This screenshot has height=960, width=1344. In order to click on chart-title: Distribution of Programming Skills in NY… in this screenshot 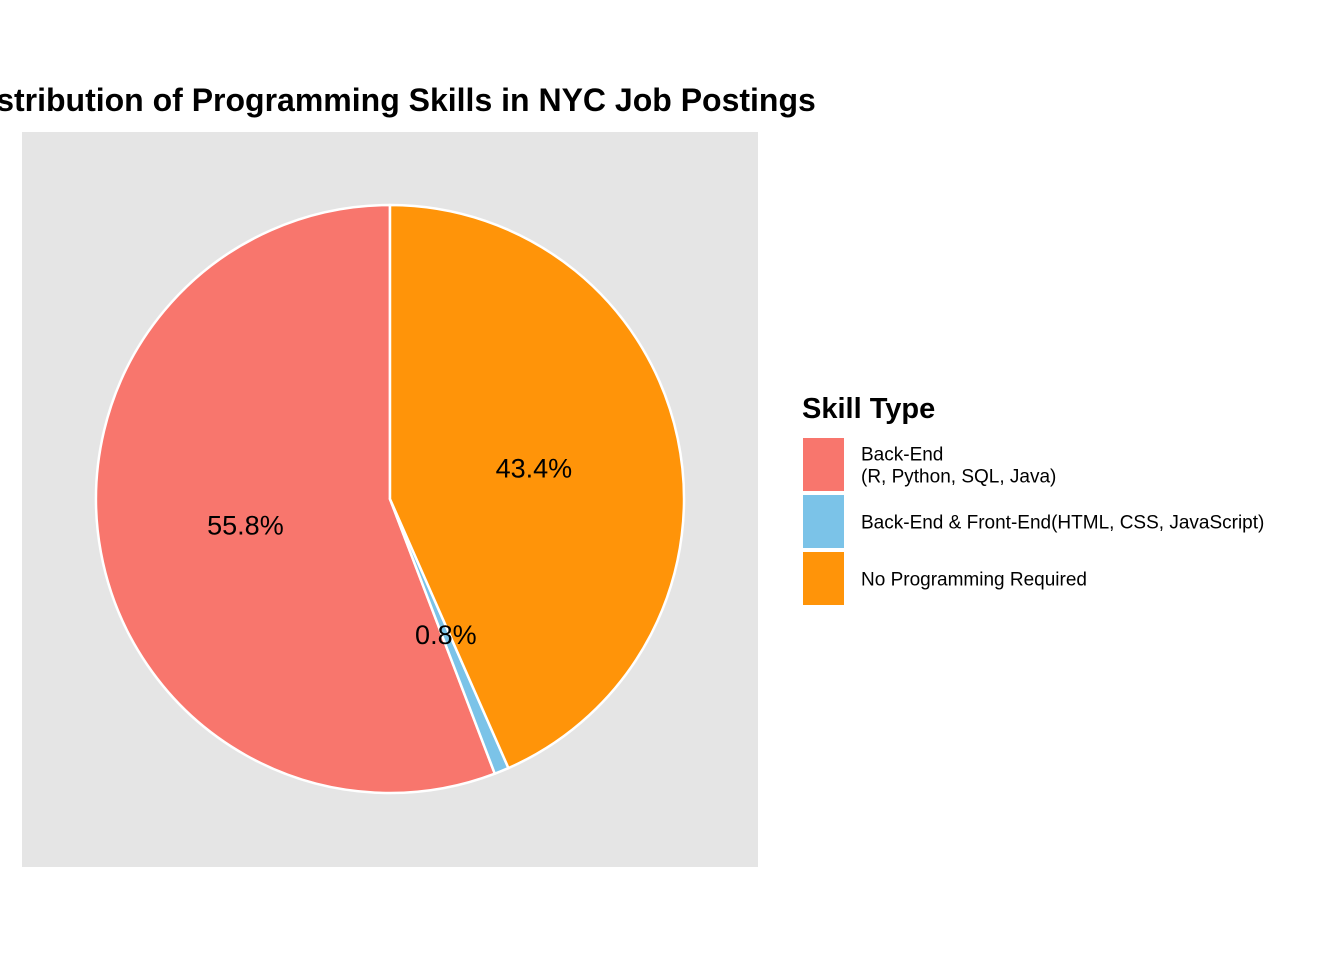, I will do `click(408, 100)`.